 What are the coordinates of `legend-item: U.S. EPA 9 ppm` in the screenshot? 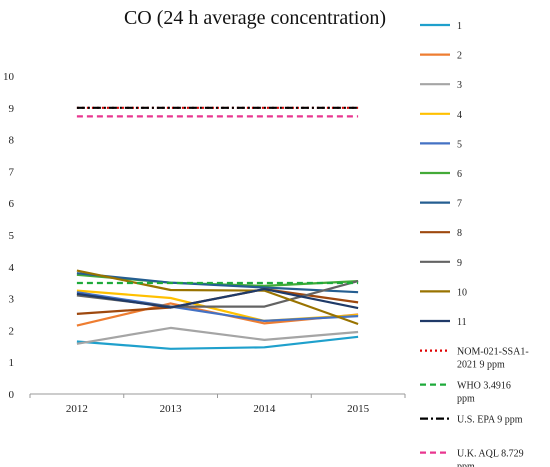 It's located at (471, 420).